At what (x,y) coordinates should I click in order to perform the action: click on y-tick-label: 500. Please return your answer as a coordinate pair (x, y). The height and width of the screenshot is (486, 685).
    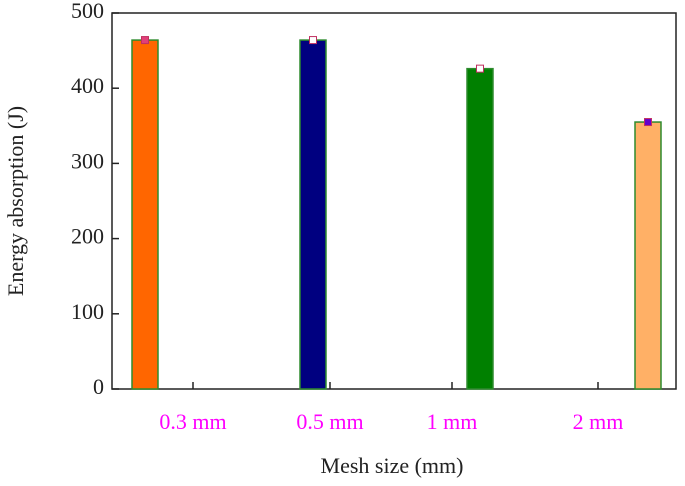
    Looking at the image, I should click on (87, 11).